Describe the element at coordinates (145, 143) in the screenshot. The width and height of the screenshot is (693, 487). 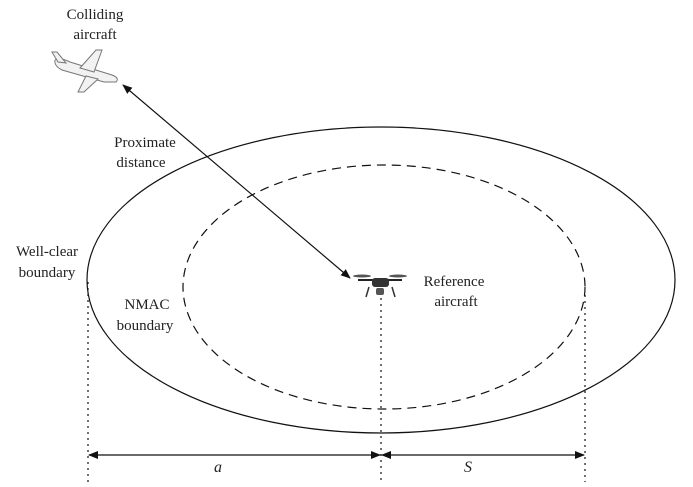
I see `label: Proximate` at that location.